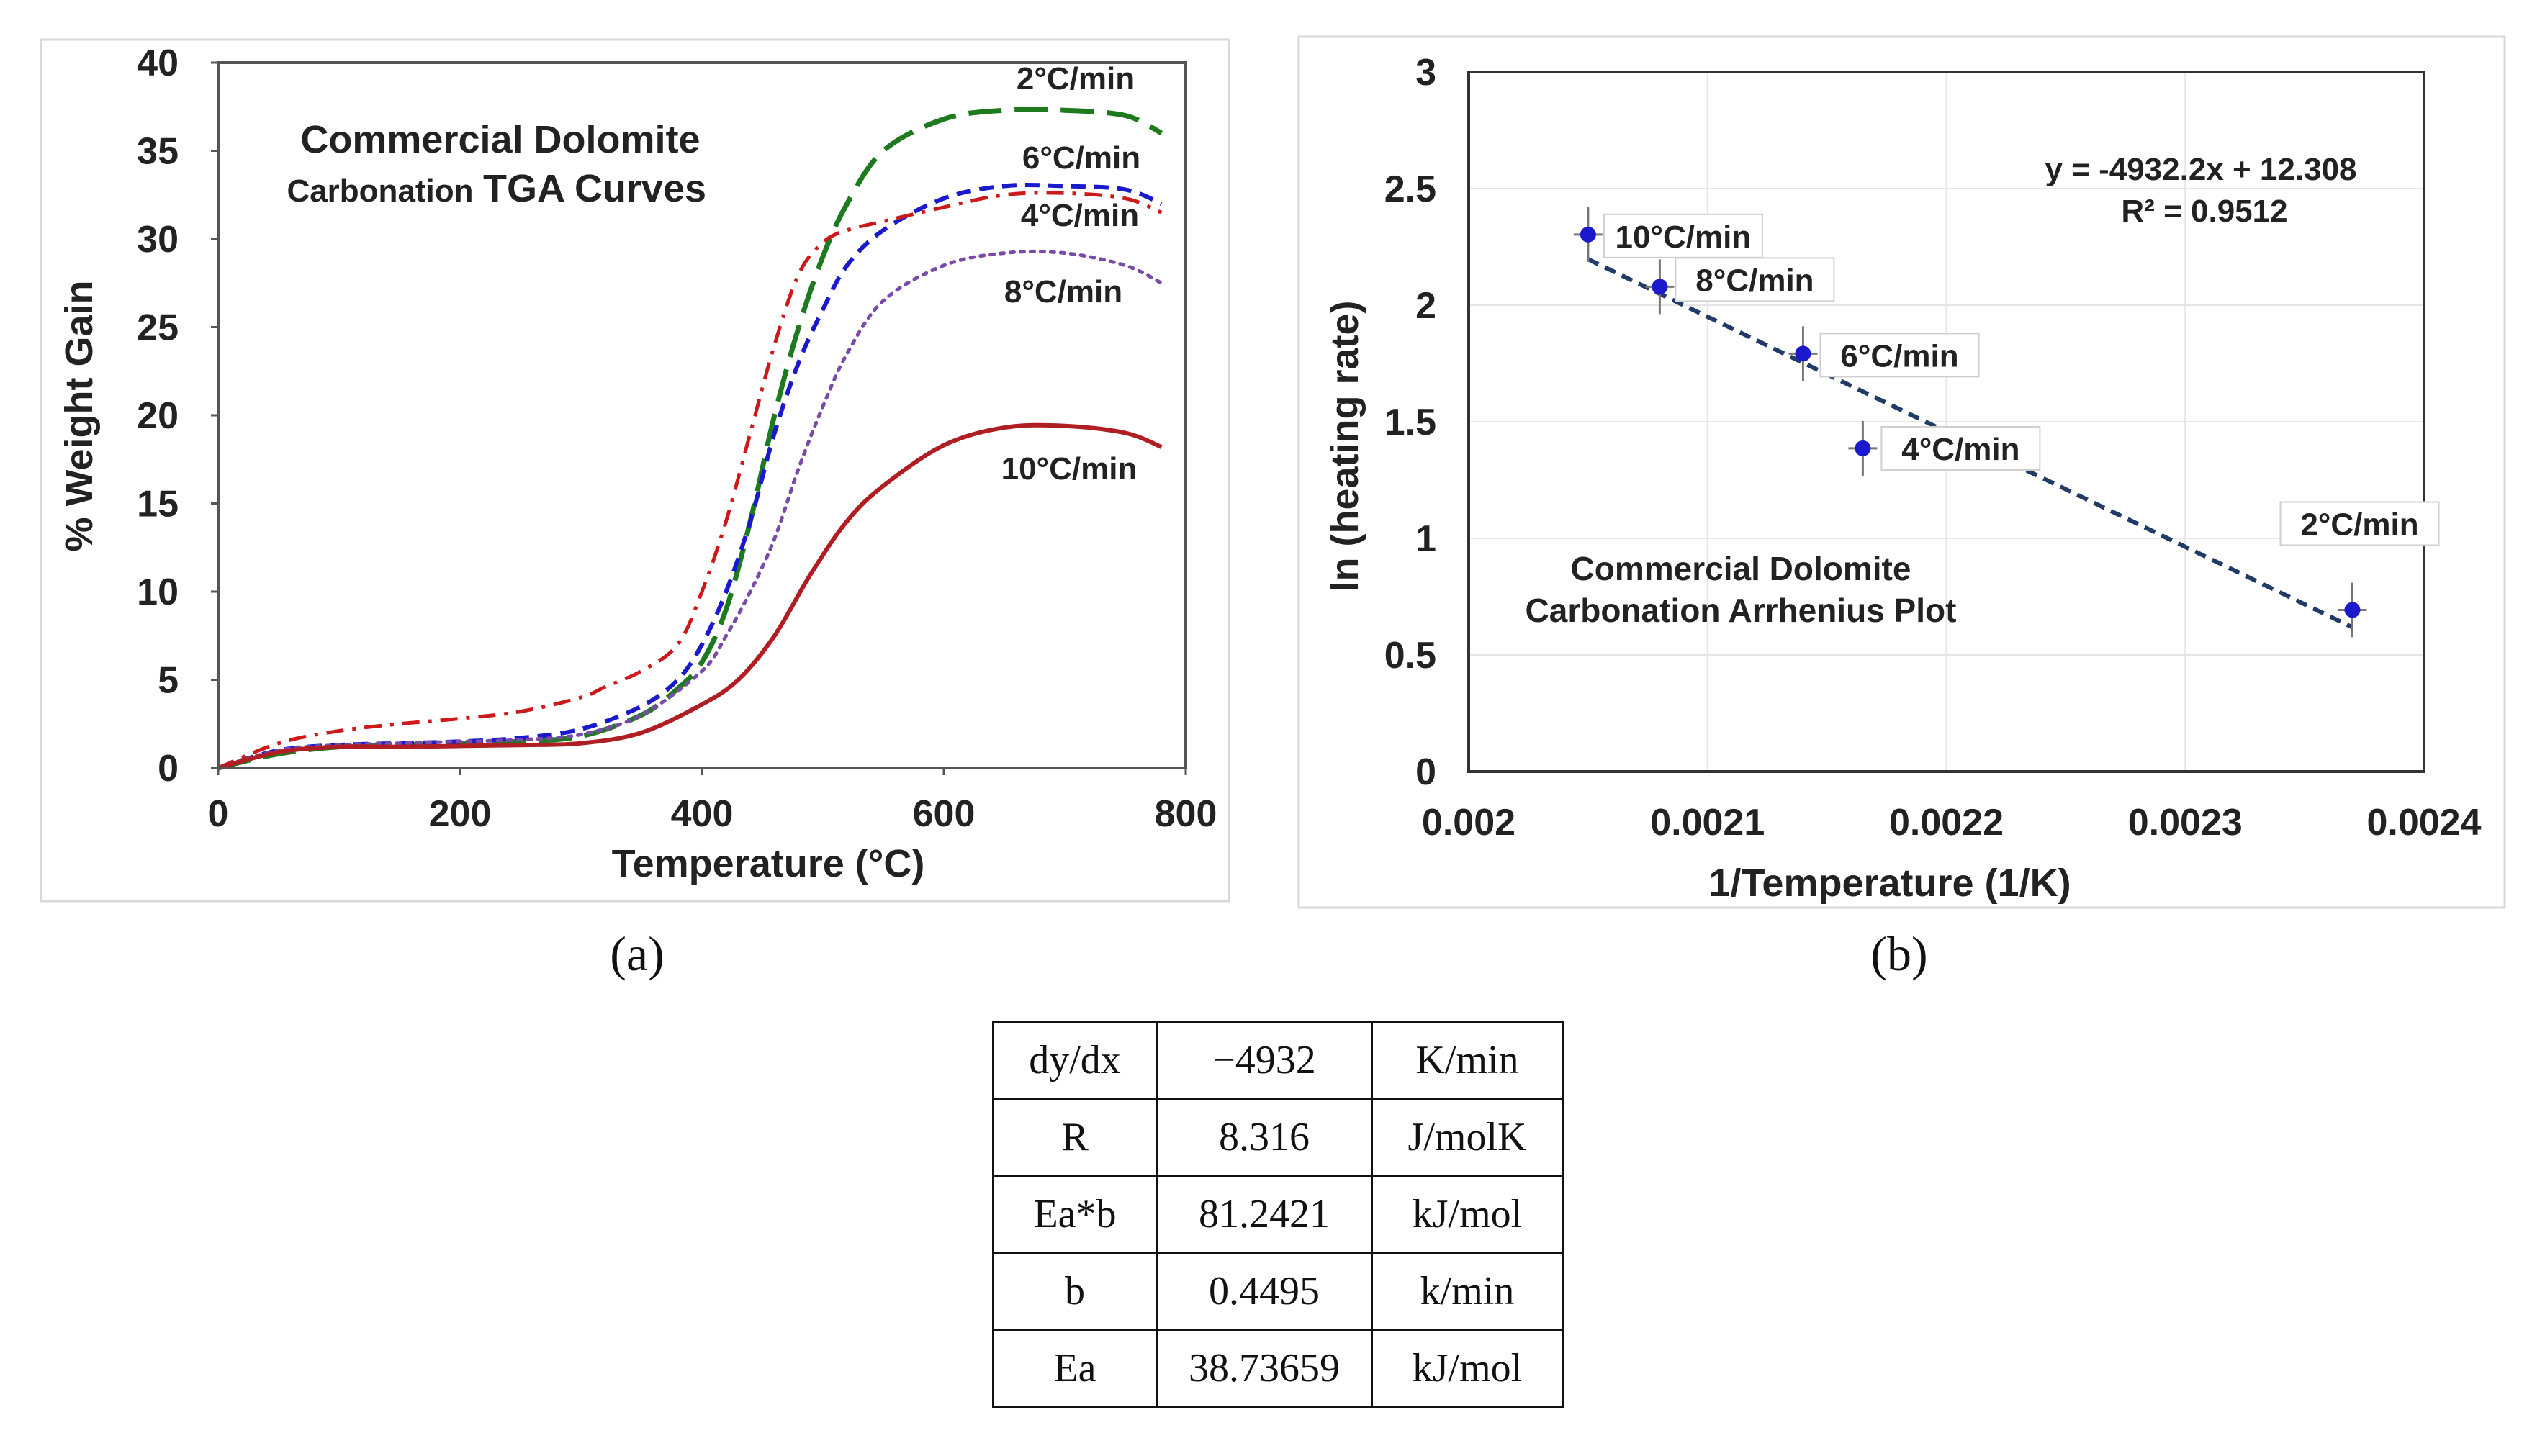  I want to click on table-cell-unit: K/min, so click(1467, 1060).